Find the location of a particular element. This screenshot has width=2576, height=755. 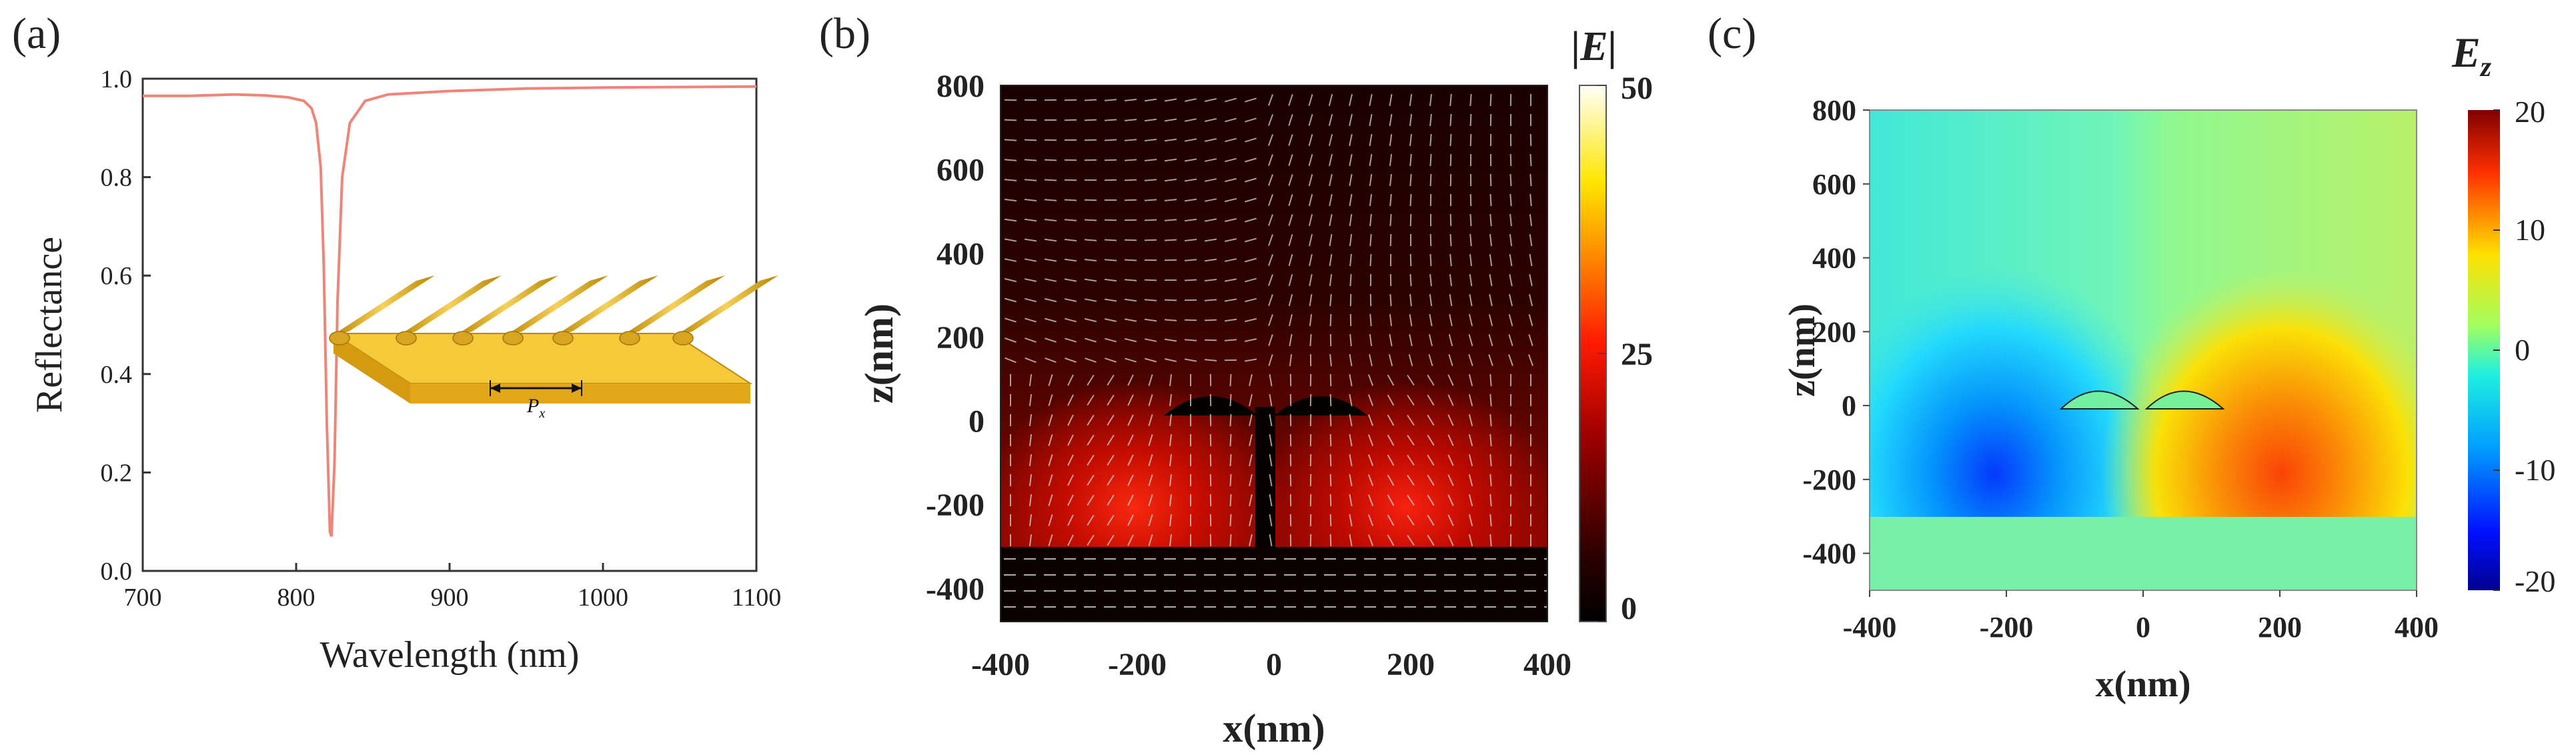

reflectance-curve is located at coordinates (450, 311).